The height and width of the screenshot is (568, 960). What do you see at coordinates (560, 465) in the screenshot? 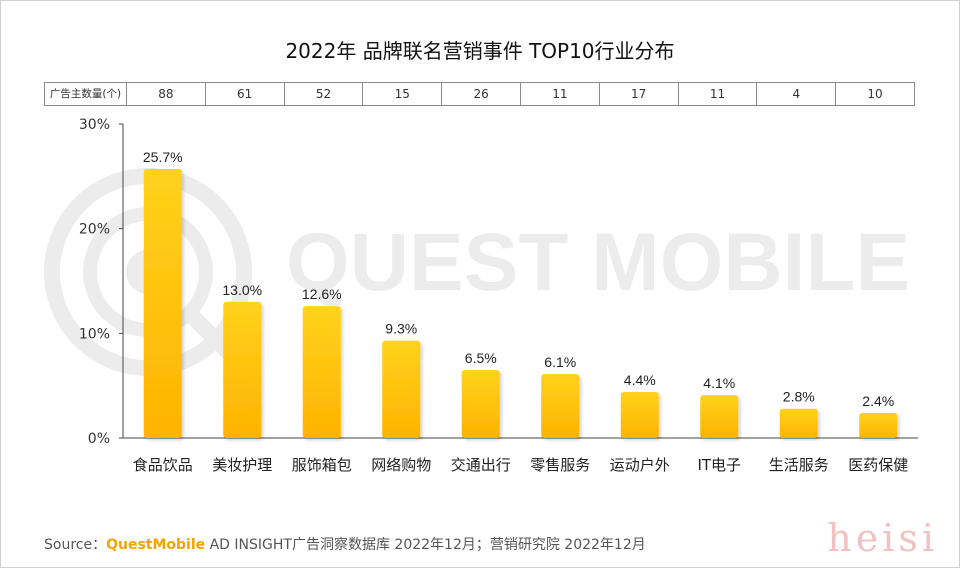
I see `x-category-label: 零售服务` at bounding box center [560, 465].